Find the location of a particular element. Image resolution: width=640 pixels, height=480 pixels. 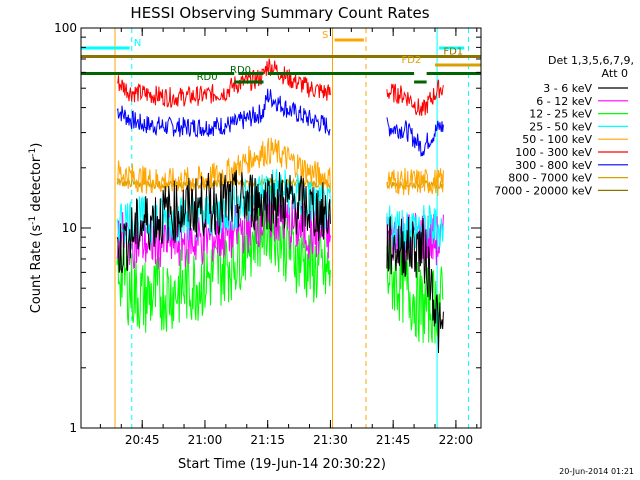

x-tick-label-3: 21:30 is located at coordinates (330, 440).